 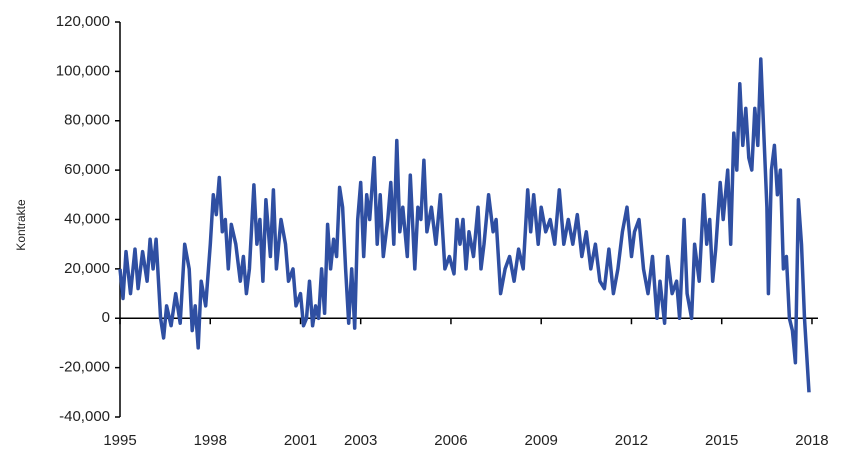 What do you see at coordinates (210, 440) in the screenshot?
I see `x-tick-label: 1998` at bounding box center [210, 440].